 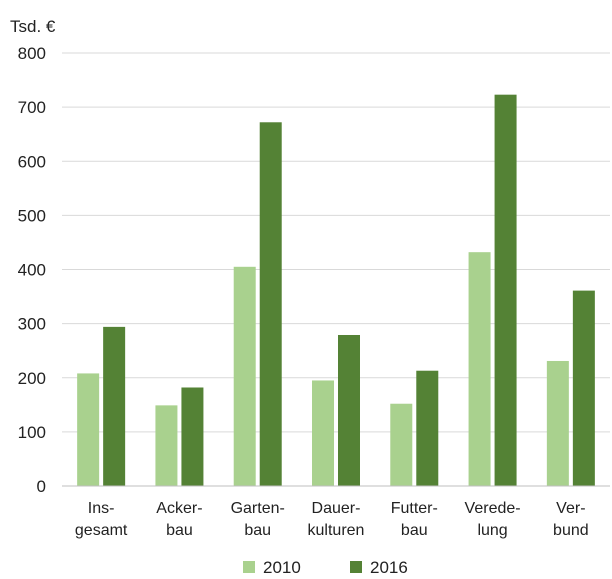 What do you see at coordinates (41, 486) in the screenshot?
I see `y-tick-label: 0` at bounding box center [41, 486].